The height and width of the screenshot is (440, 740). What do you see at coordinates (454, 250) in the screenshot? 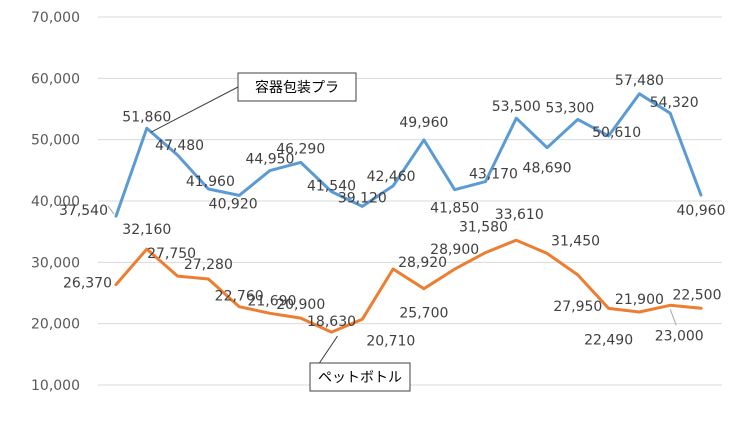
I see `data-label: 28,900` at bounding box center [454, 250].